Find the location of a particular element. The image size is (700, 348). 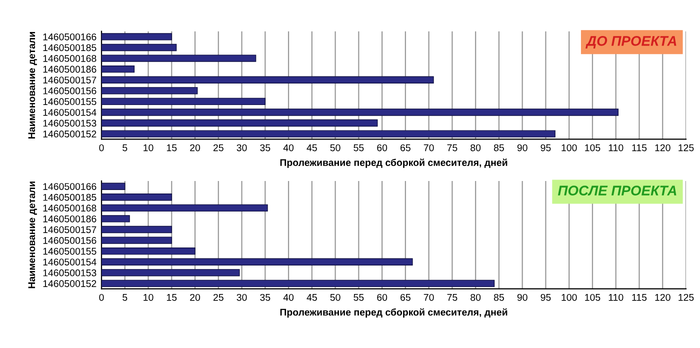

chart-title: ДО ПРОЕКТА is located at coordinates (631, 42).